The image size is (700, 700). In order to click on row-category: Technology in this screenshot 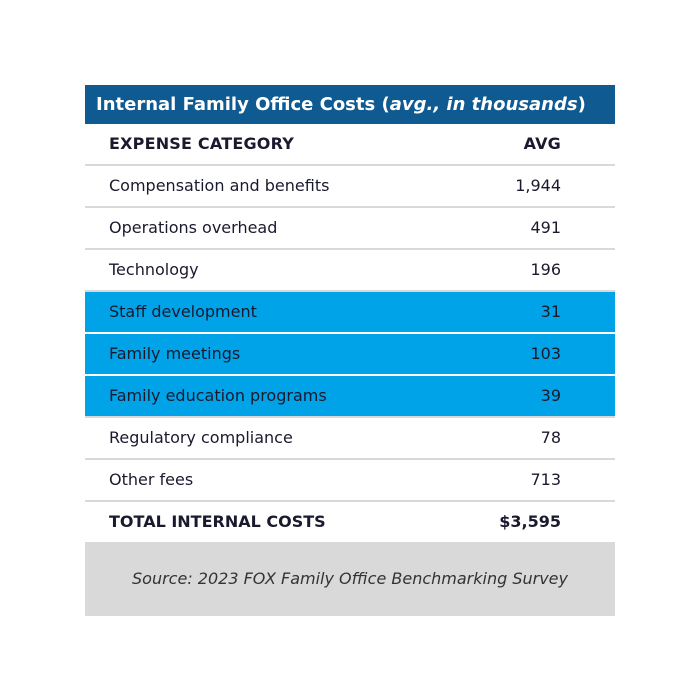, I will do `click(154, 269)`.